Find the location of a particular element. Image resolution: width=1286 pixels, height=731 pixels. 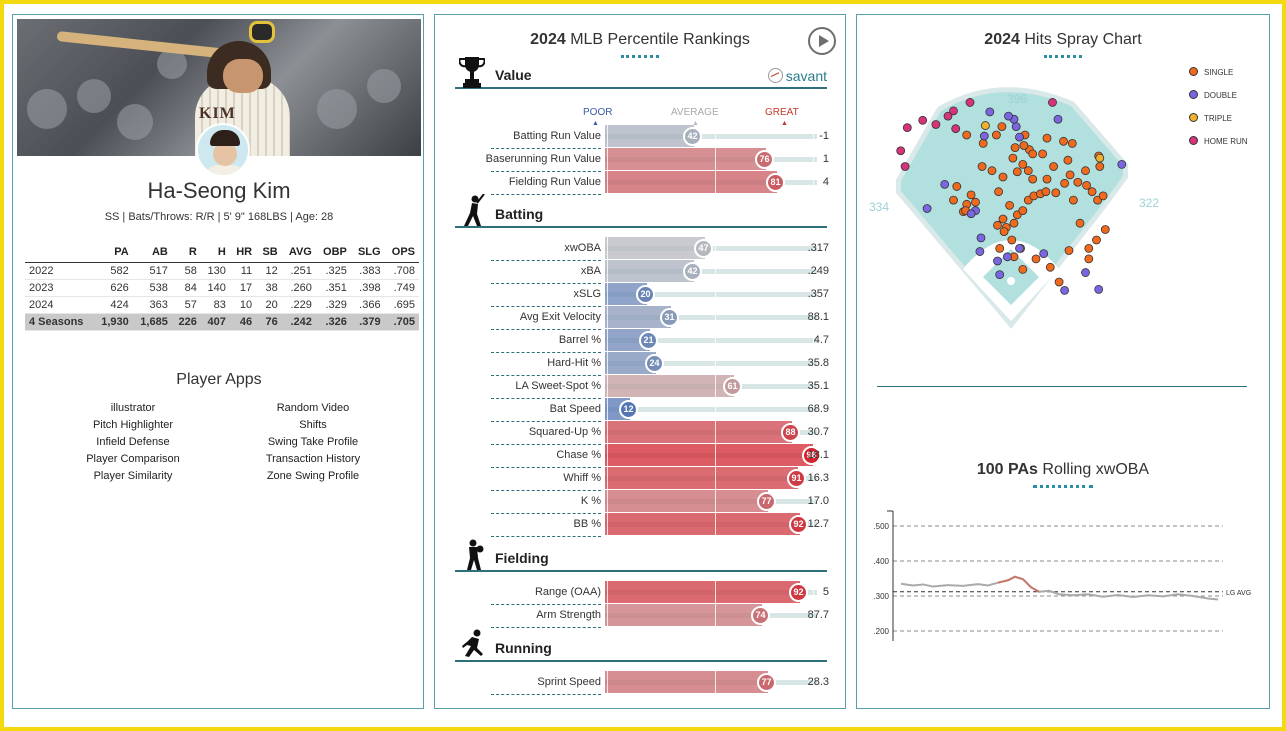

stats-cell: 226 is located at coordinates (186, 322).